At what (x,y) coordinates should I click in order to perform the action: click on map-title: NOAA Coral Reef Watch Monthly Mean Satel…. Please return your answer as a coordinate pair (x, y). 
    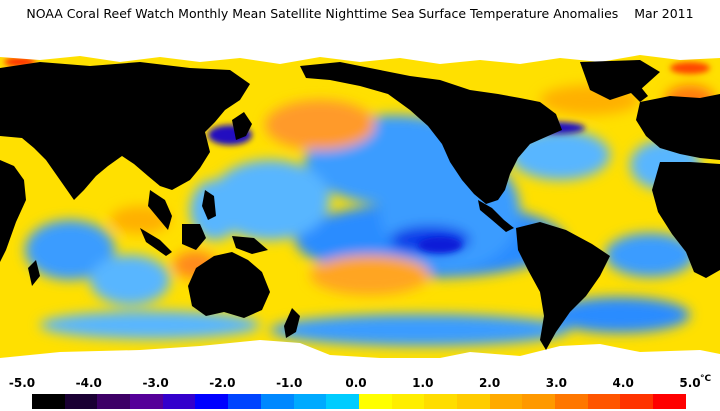
    Looking at the image, I should click on (360, 13).